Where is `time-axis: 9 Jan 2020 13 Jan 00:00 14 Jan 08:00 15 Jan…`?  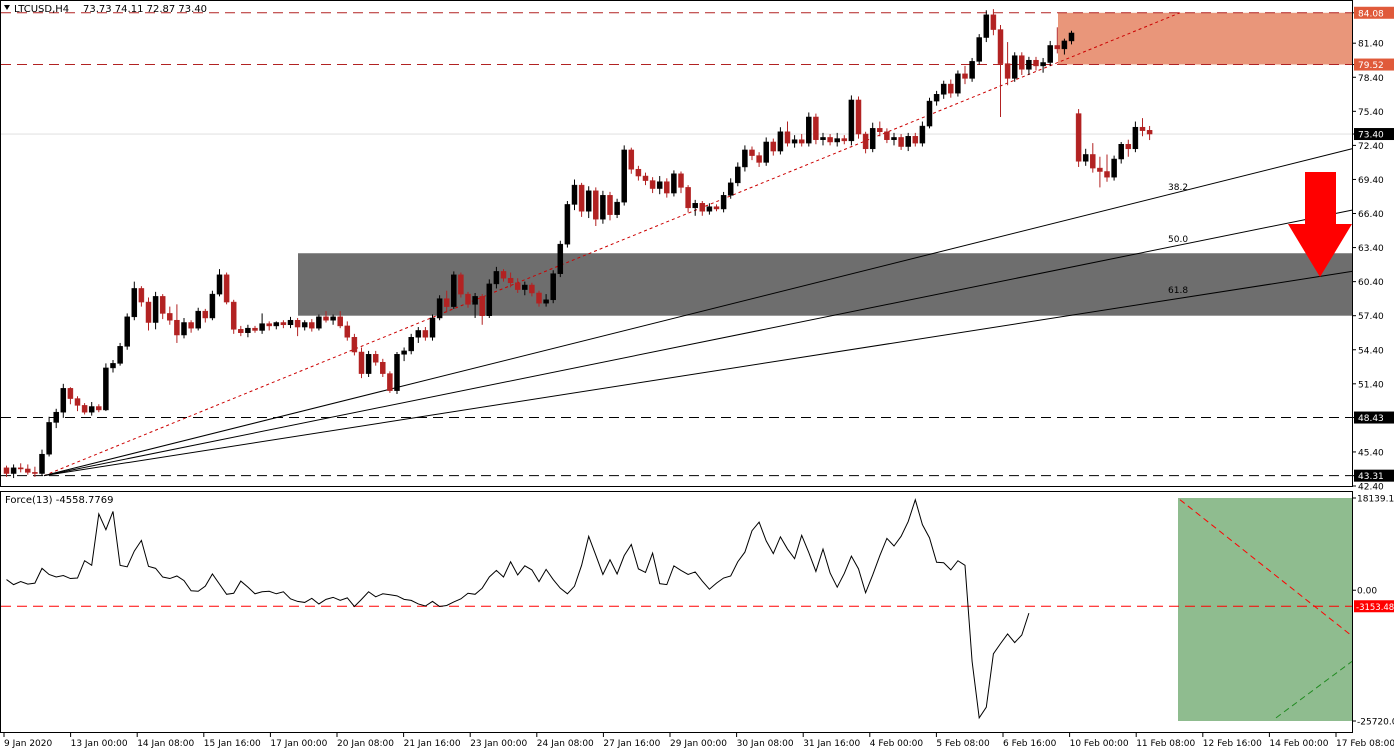 time-axis: 9 Jan 2020 13 Jan 00:00 14 Jan 08:00 15 Jan… is located at coordinates (698, 741).